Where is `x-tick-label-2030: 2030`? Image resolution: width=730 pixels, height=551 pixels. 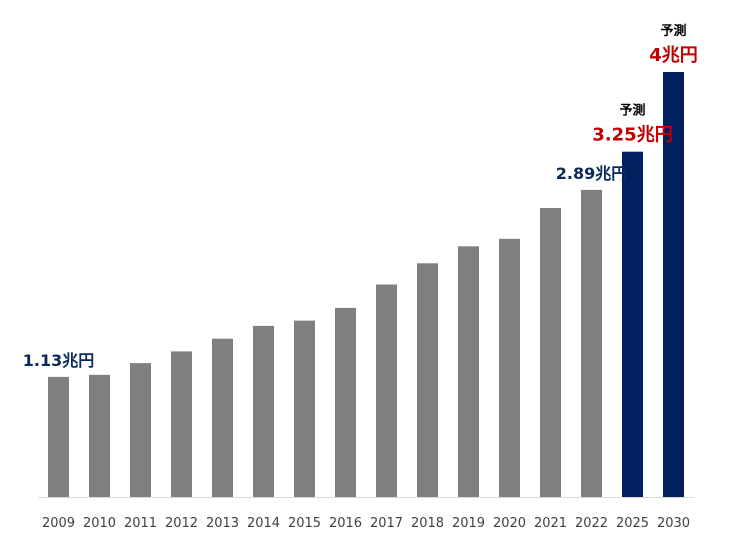 x-tick-label-2030: 2030 is located at coordinates (673, 523).